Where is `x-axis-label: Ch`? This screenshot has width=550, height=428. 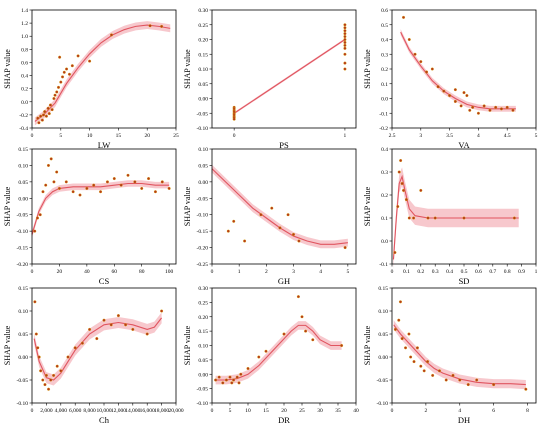
x-axis-label: Ch is located at coordinates (104, 420).